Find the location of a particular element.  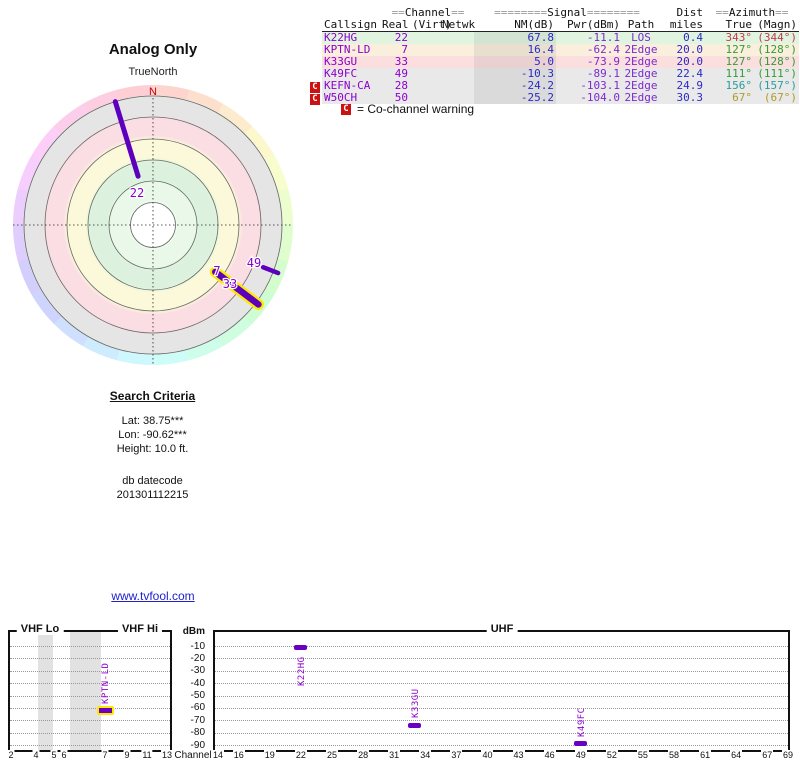

compass-n-label: N is located at coordinates (153, 92).